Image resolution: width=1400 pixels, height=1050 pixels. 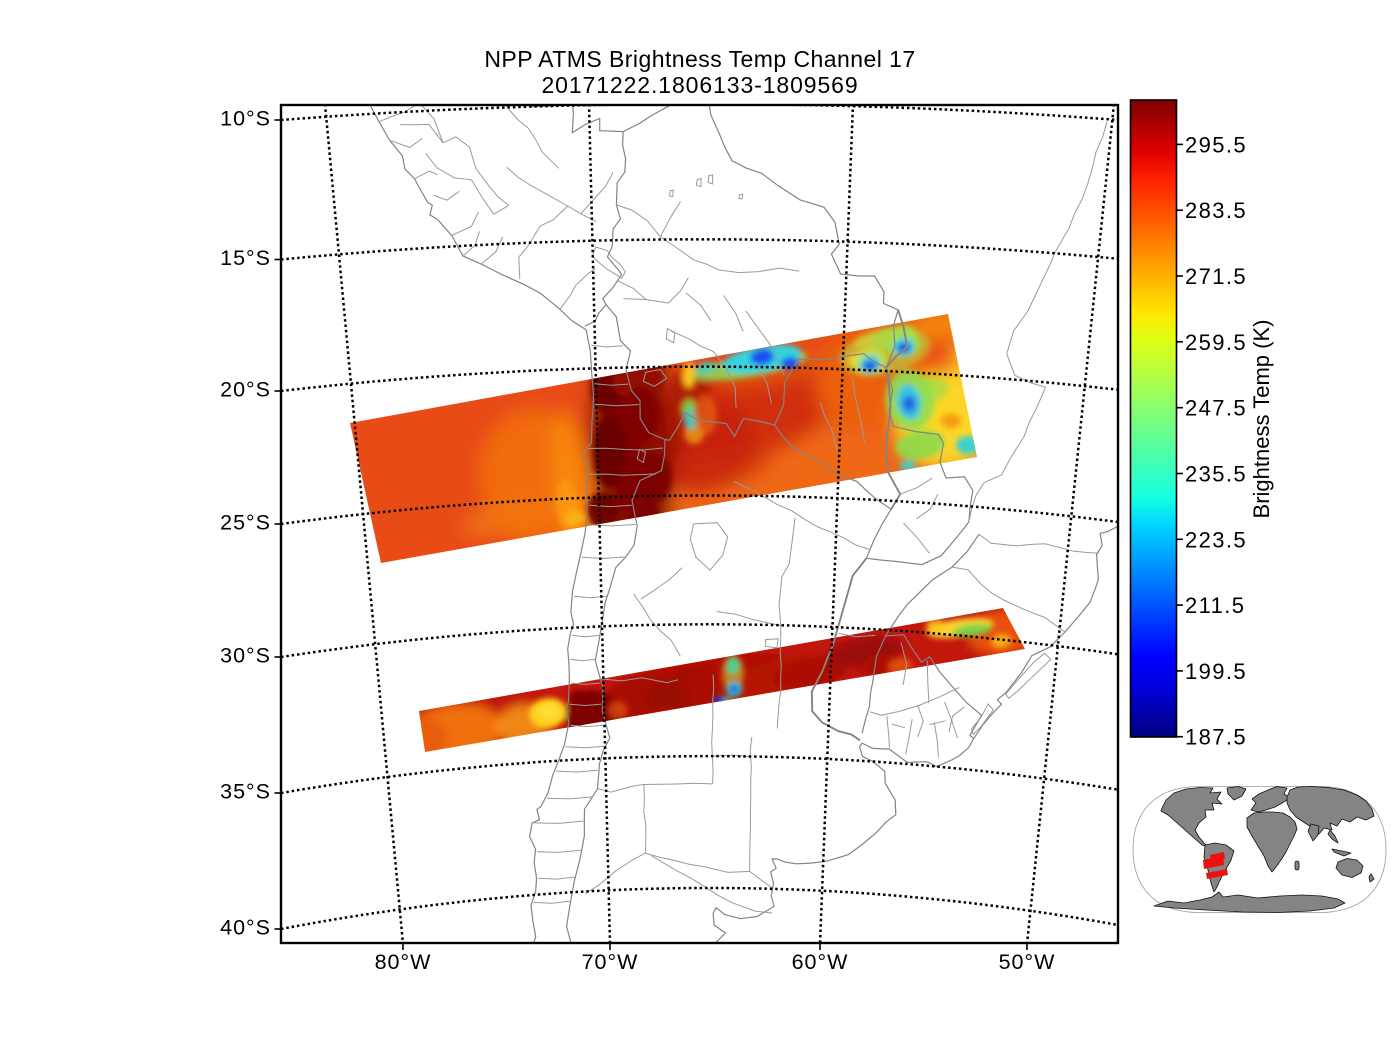 I want to click on svg-text: 30°S, so click(x=245, y=656).